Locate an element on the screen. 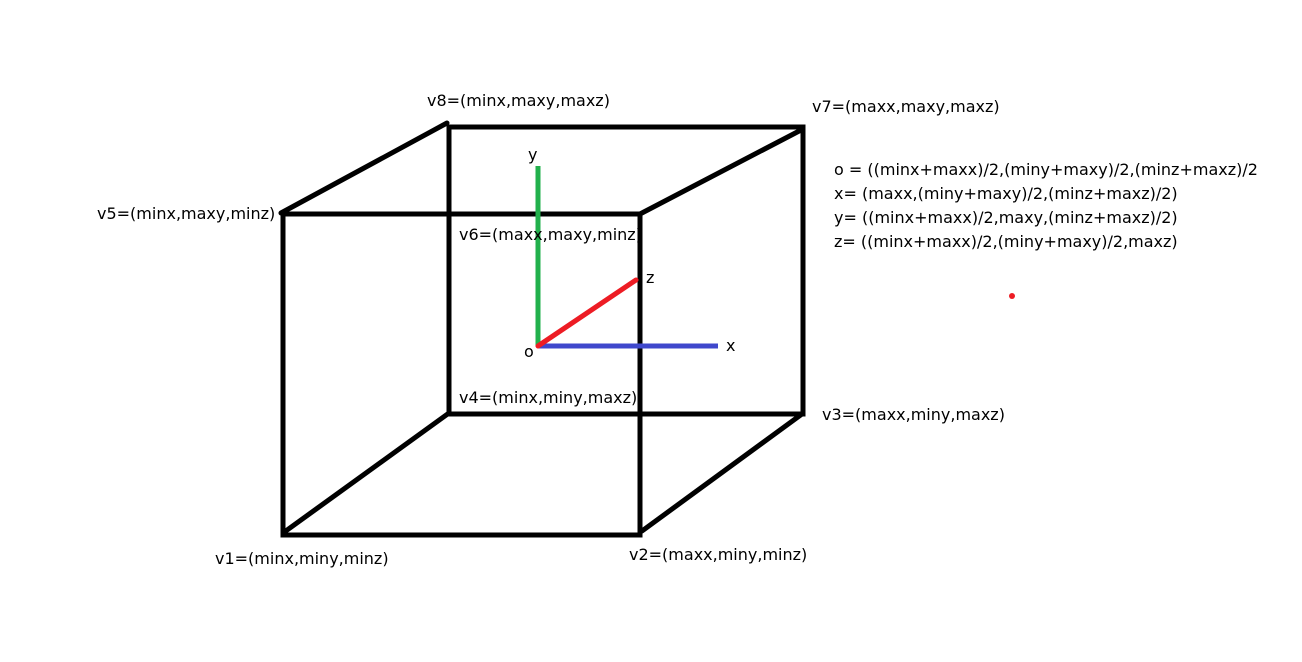  axis-label-origin: o is located at coordinates (529, 351).